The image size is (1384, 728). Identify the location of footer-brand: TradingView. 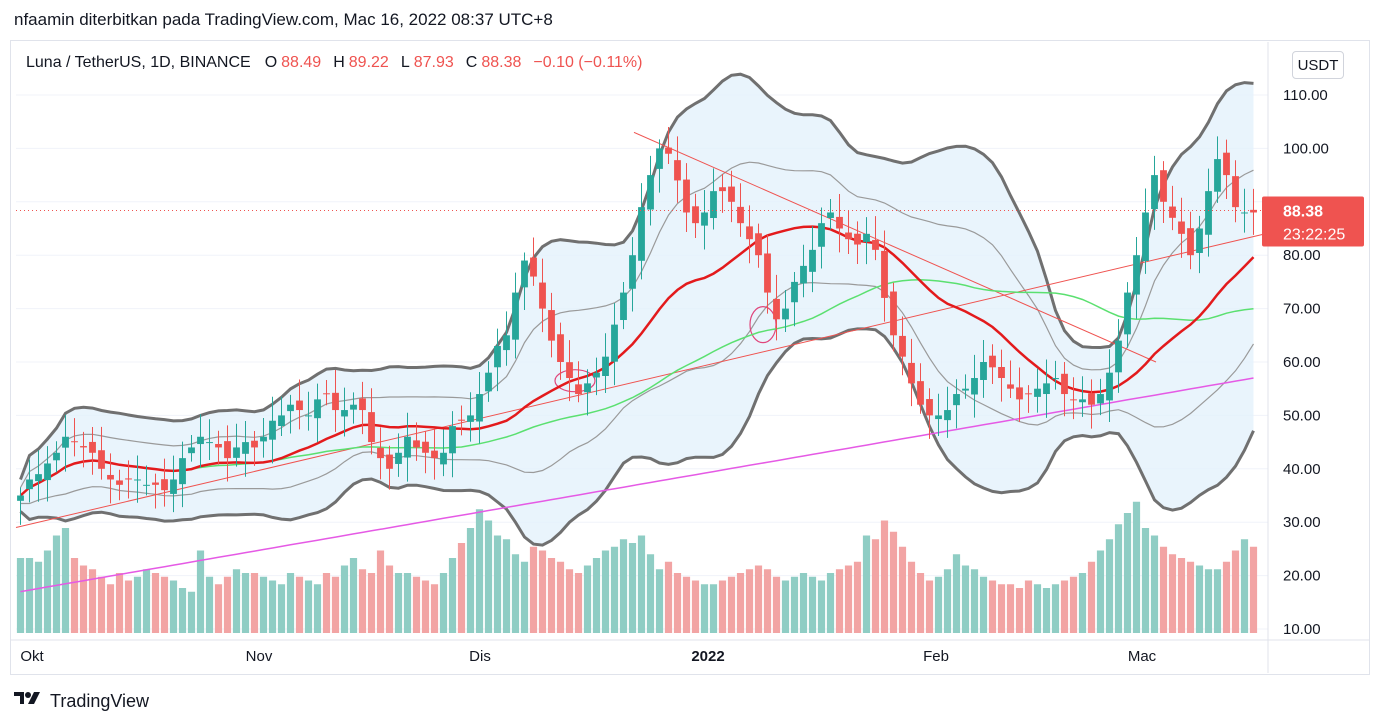
(81, 701).